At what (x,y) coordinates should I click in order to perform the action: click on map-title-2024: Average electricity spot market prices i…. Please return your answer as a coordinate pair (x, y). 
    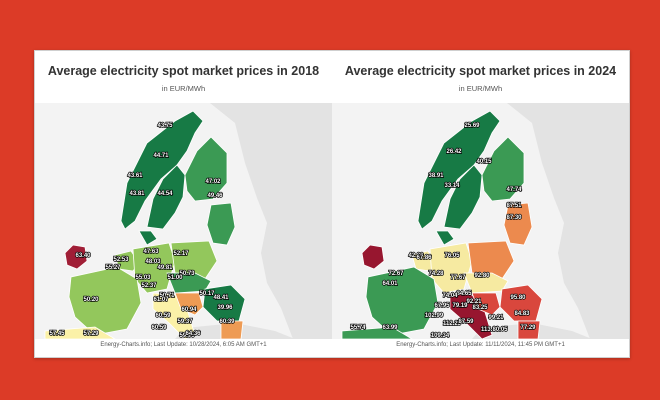
    Looking at the image, I should click on (480, 71).